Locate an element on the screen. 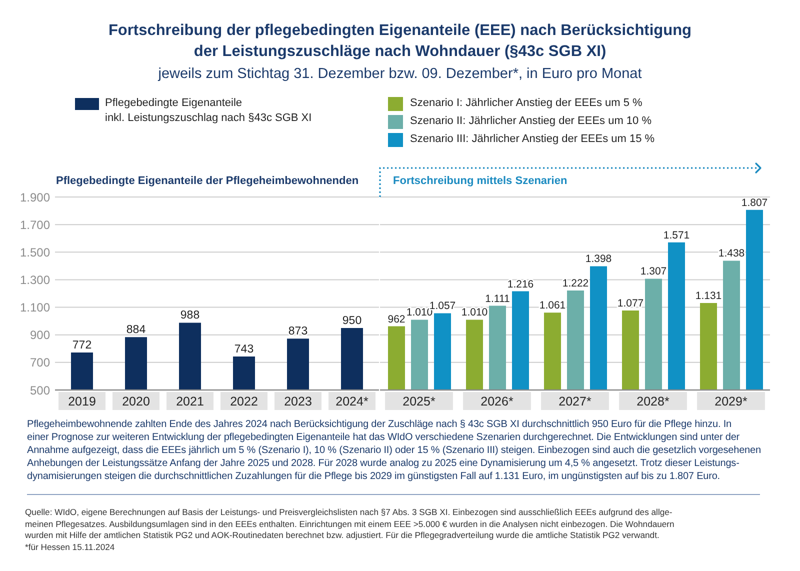  x-tick-label: 2029* is located at coordinates (731, 401).